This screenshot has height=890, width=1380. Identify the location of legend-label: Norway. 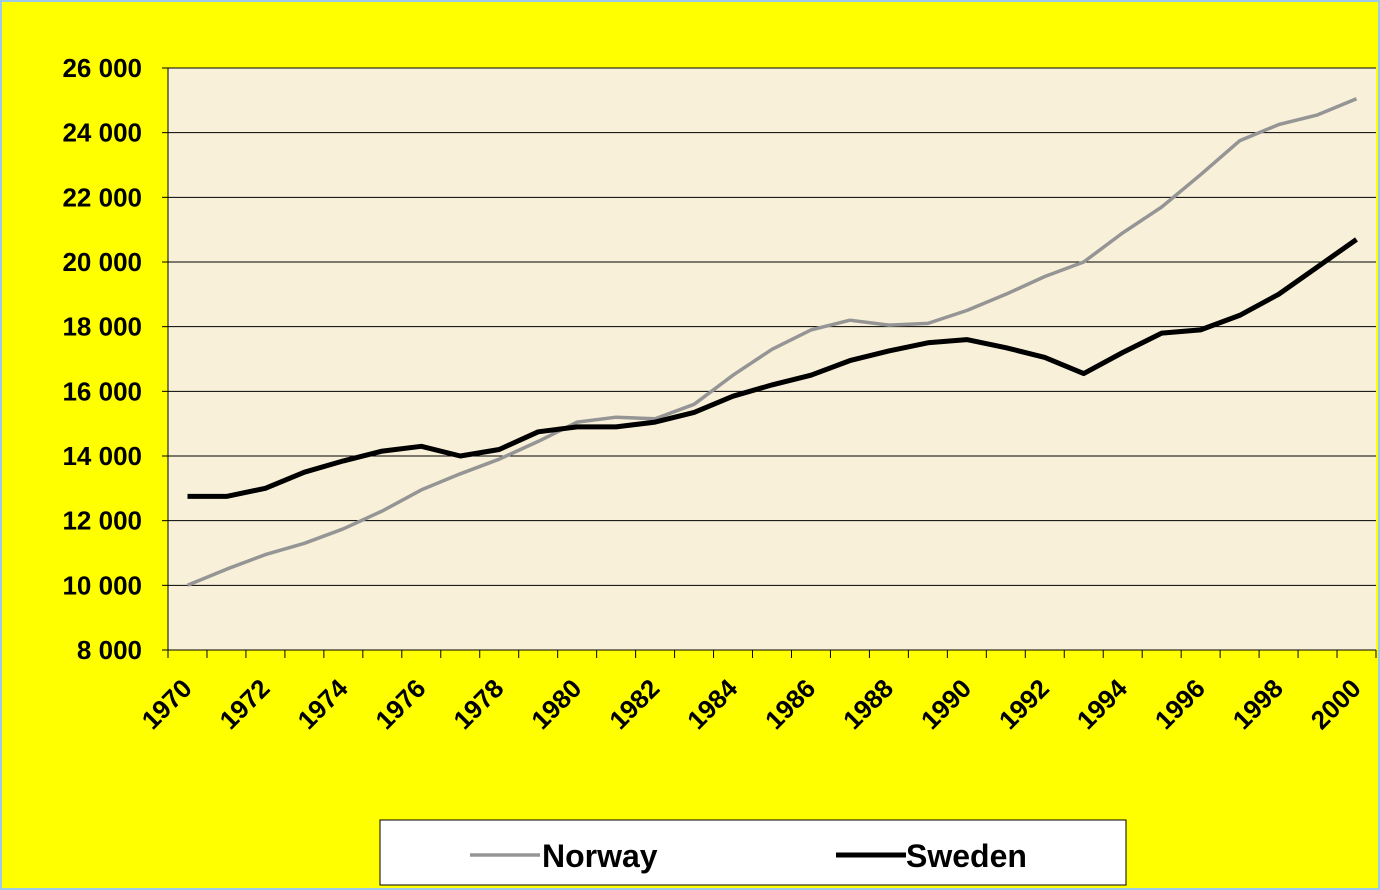
(600, 856).